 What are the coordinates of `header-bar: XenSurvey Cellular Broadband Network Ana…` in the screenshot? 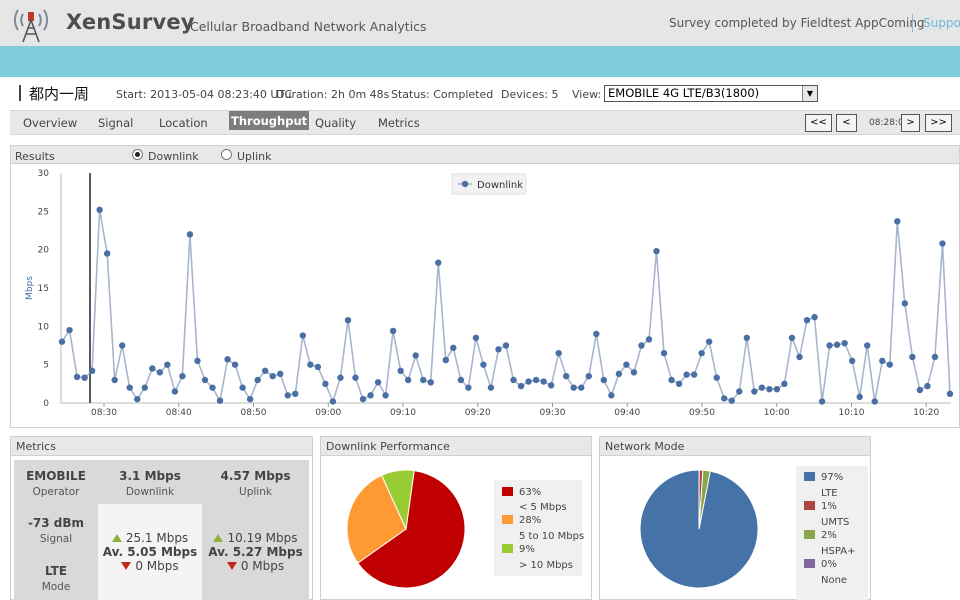 It's located at (480, 23).